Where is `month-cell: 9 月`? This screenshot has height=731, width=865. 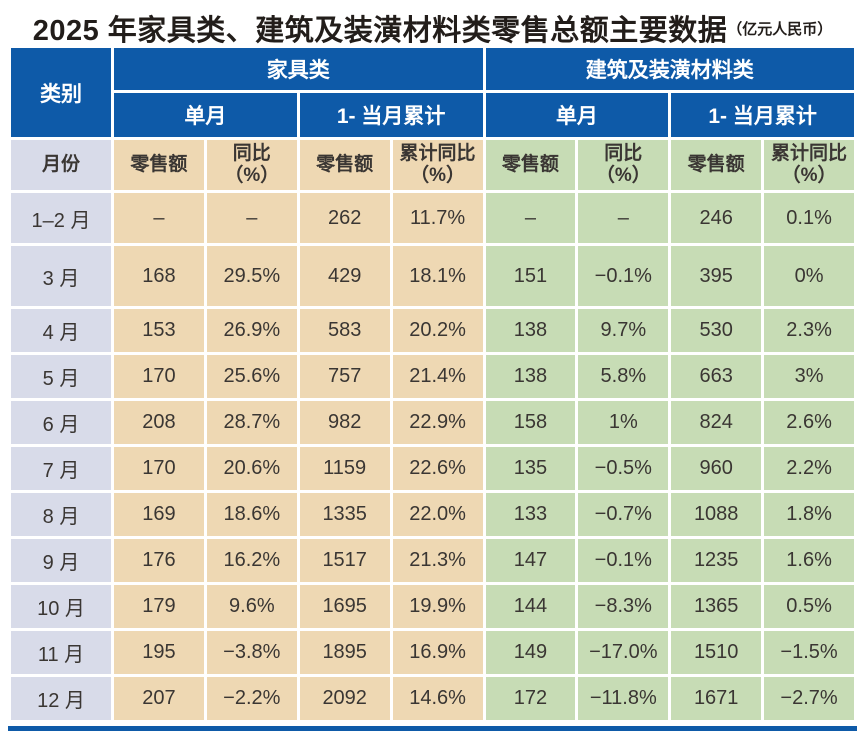 month-cell: 9 月 is located at coordinates (61, 560).